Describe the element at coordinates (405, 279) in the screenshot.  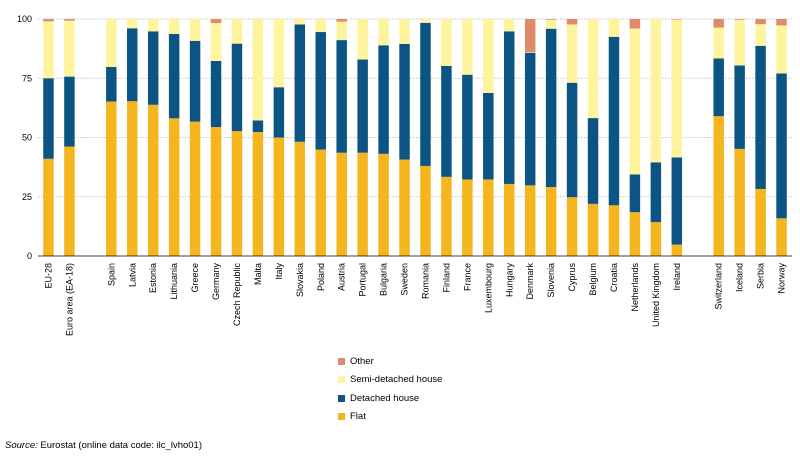
I see `x-tick-label: Sweden` at that location.